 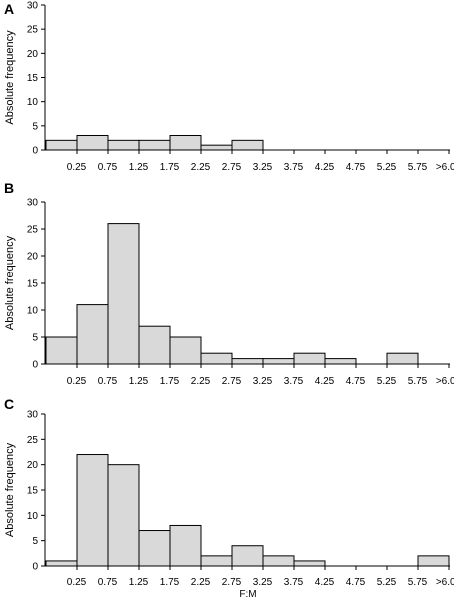 What do you see at coordinates (9, 404) in the screenshot?
I see `panel-letter: C` at bounding box center [9, 404].